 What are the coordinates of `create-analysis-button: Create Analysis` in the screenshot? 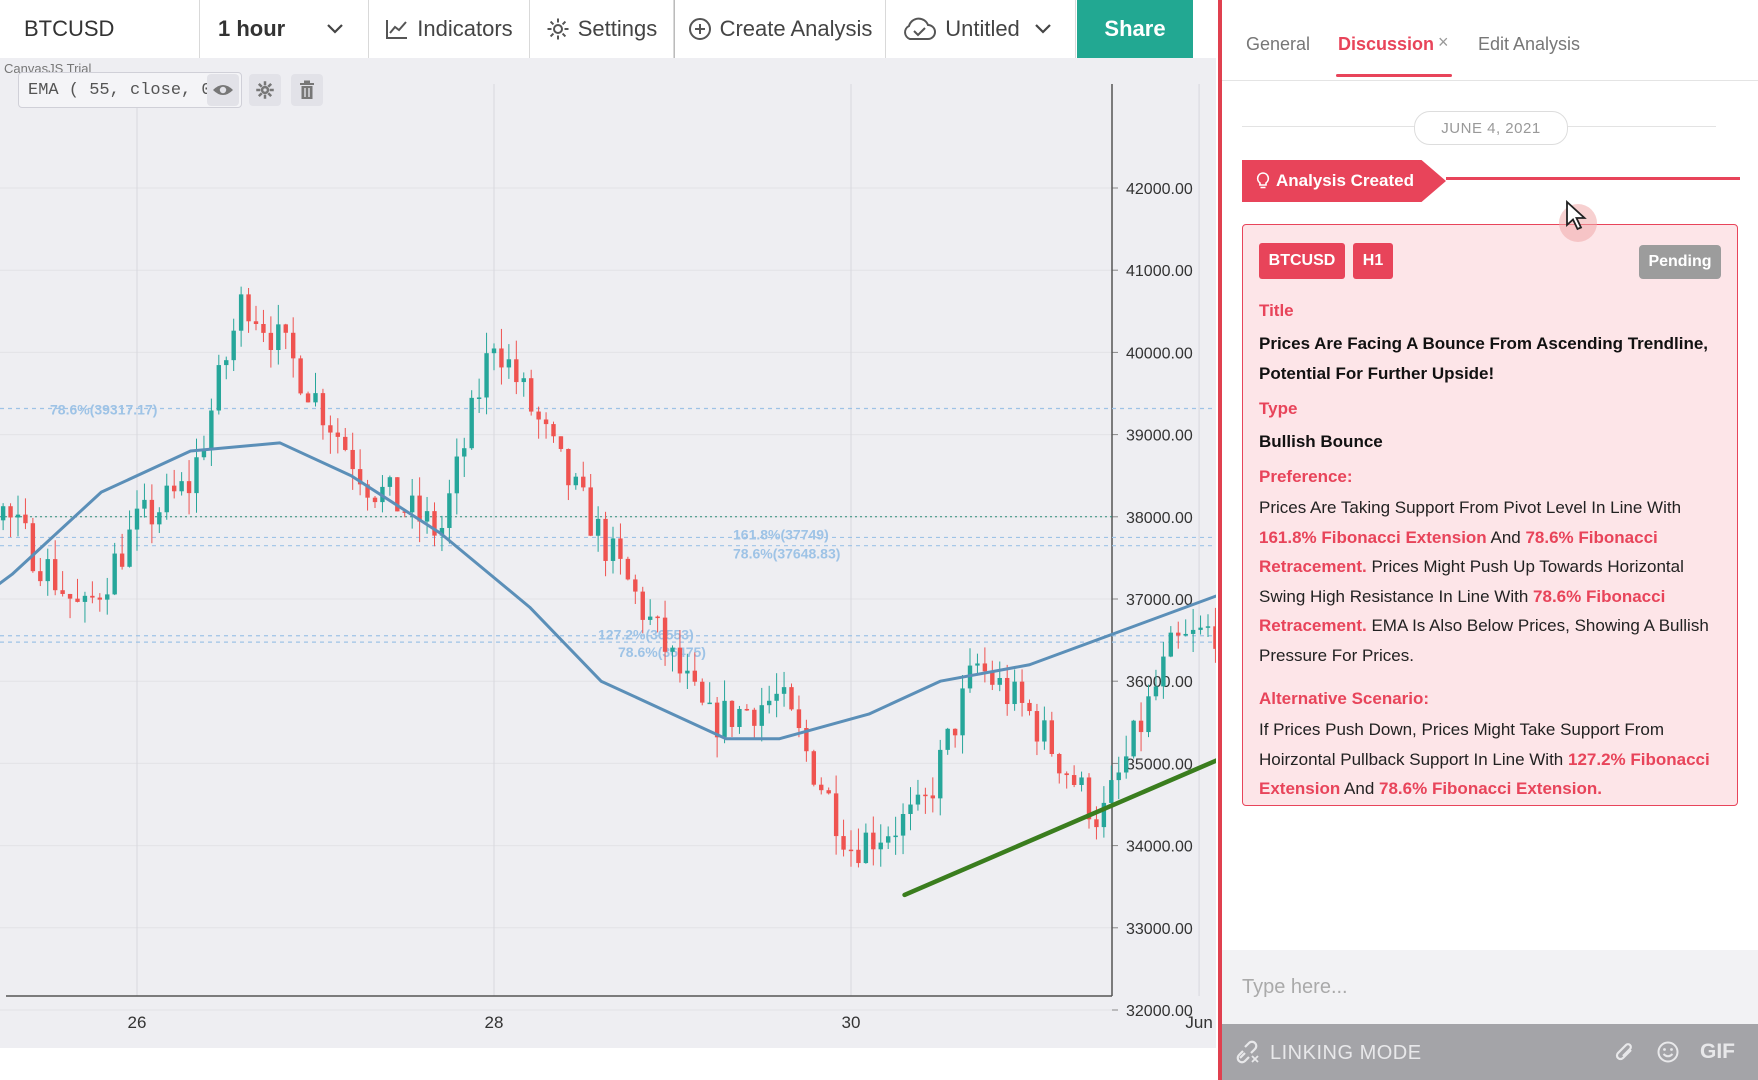 It's located at (780, 29).